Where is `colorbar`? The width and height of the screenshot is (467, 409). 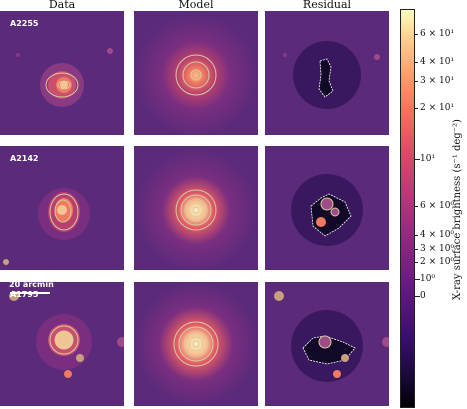 colorbar is located at coordinates (407, 208).